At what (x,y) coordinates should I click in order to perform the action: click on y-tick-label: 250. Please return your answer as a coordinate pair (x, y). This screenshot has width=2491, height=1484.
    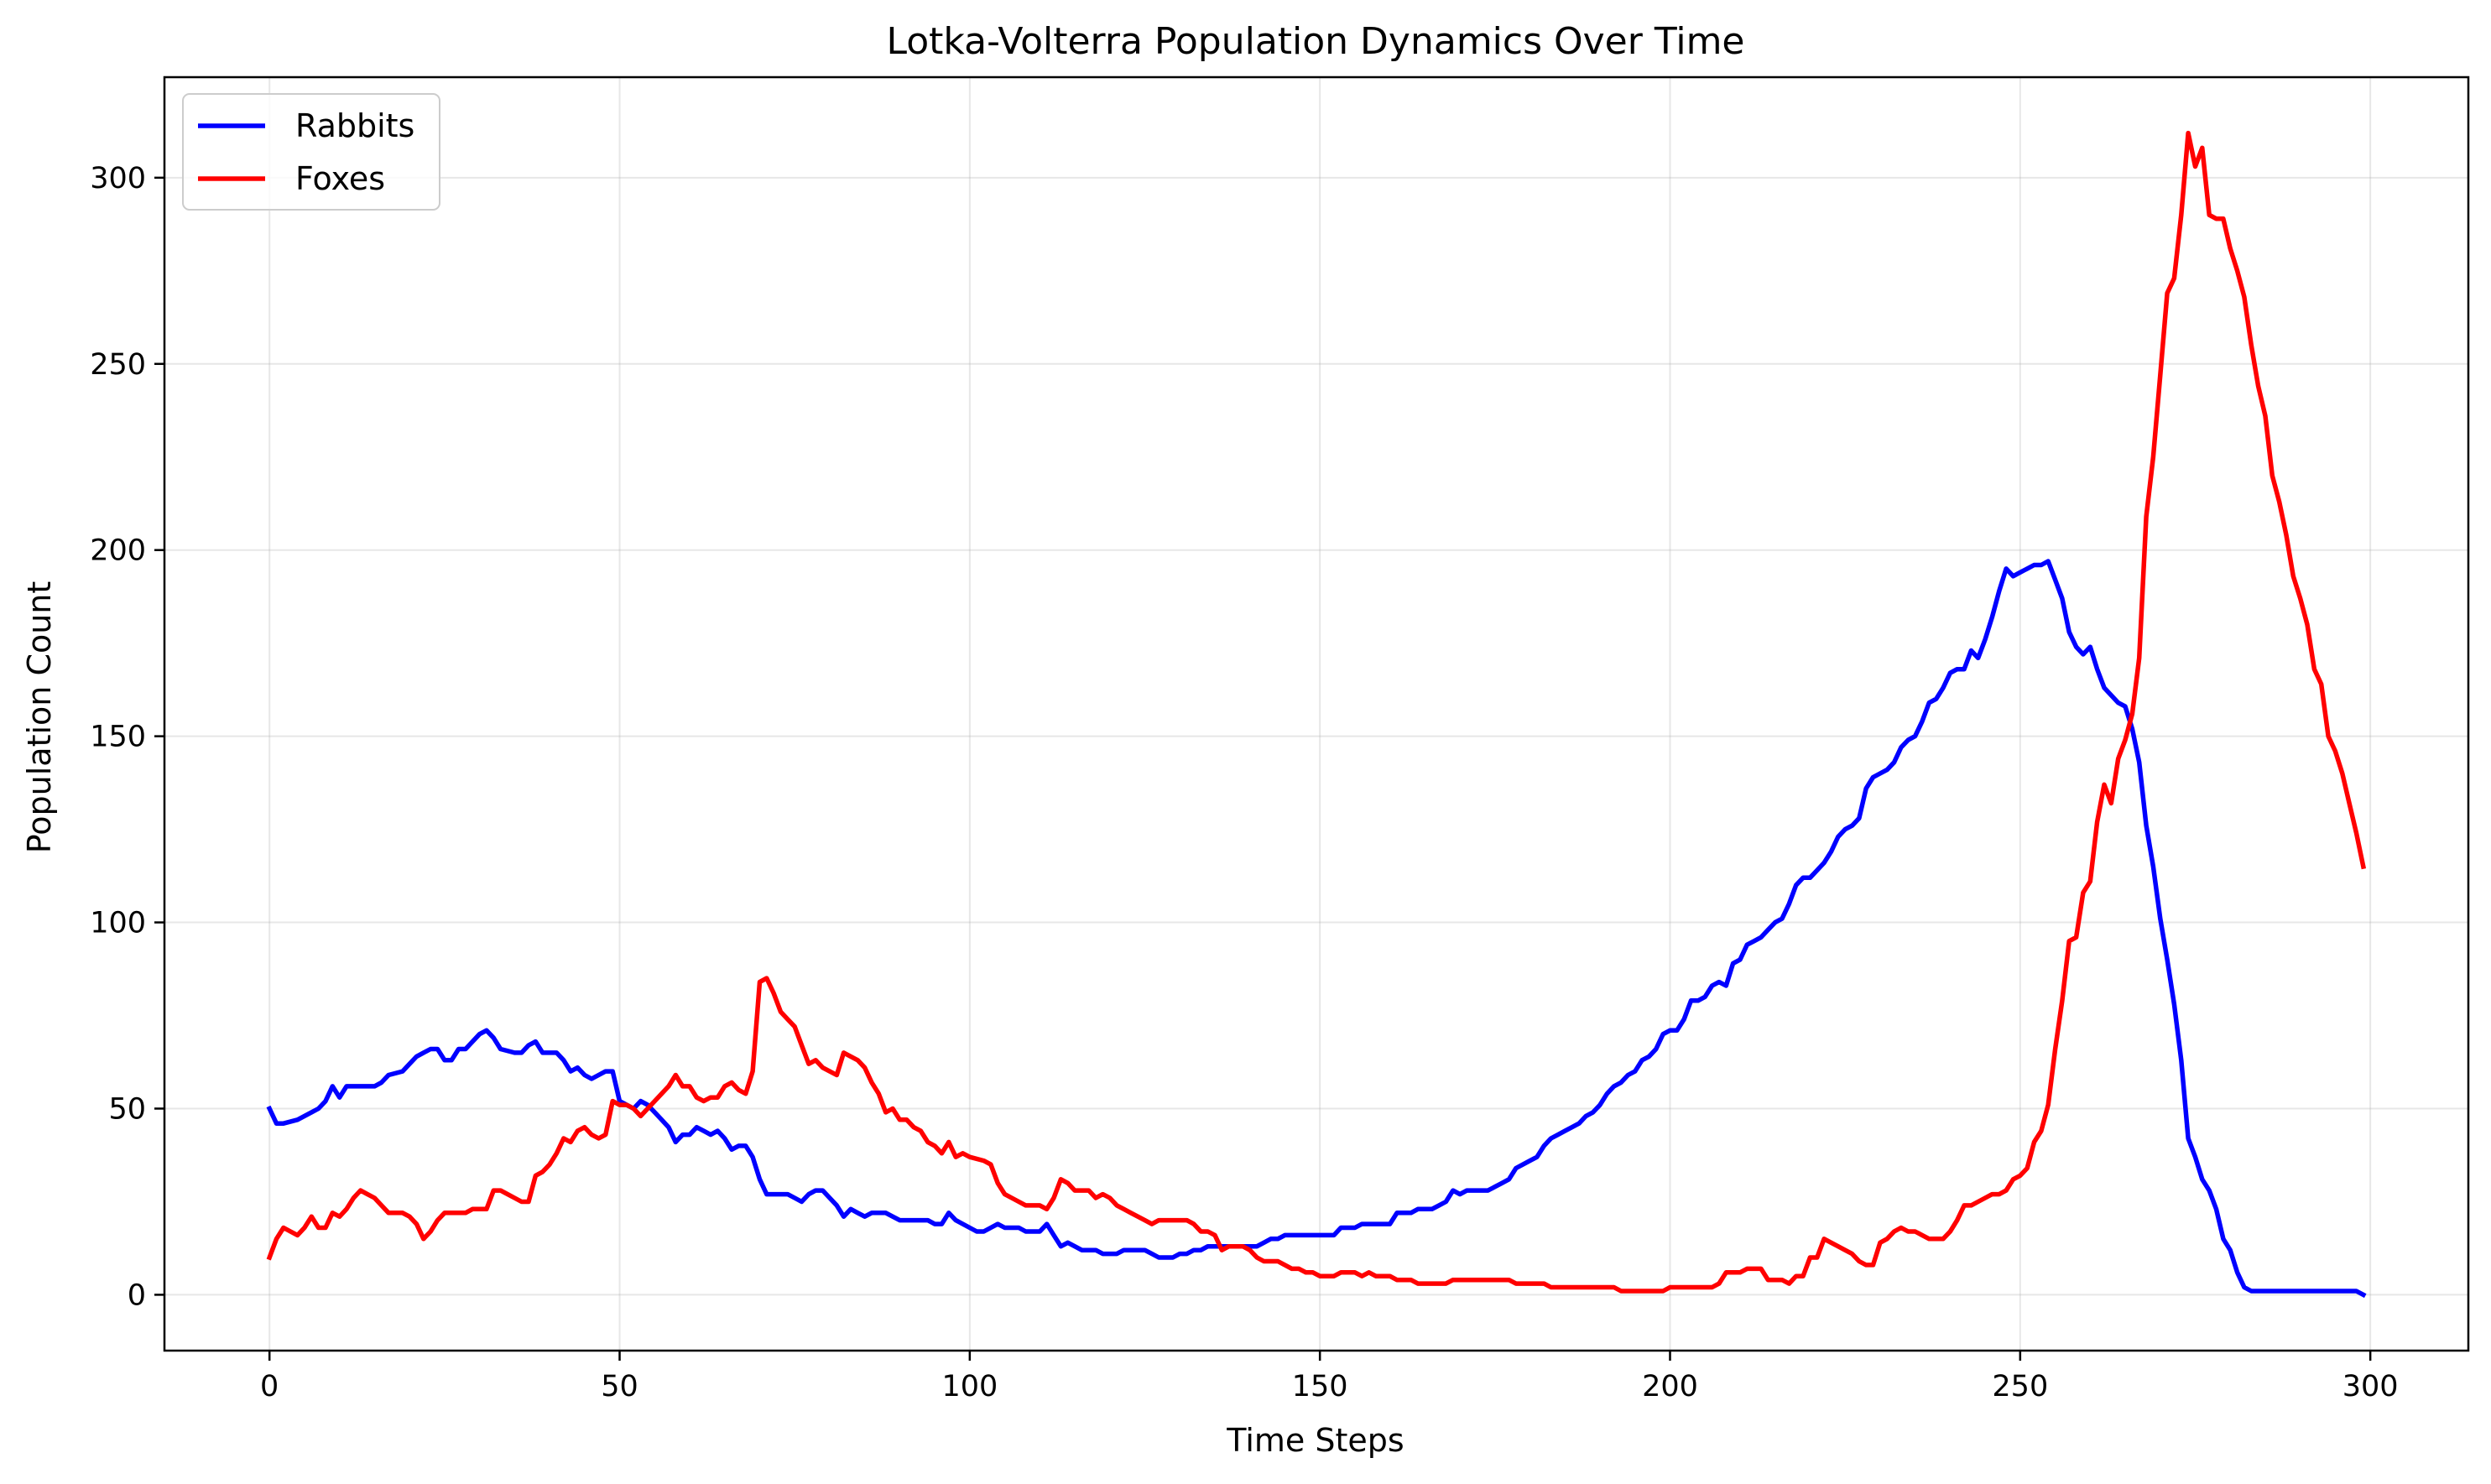
    Looking at the image, I should click on (118, 365).